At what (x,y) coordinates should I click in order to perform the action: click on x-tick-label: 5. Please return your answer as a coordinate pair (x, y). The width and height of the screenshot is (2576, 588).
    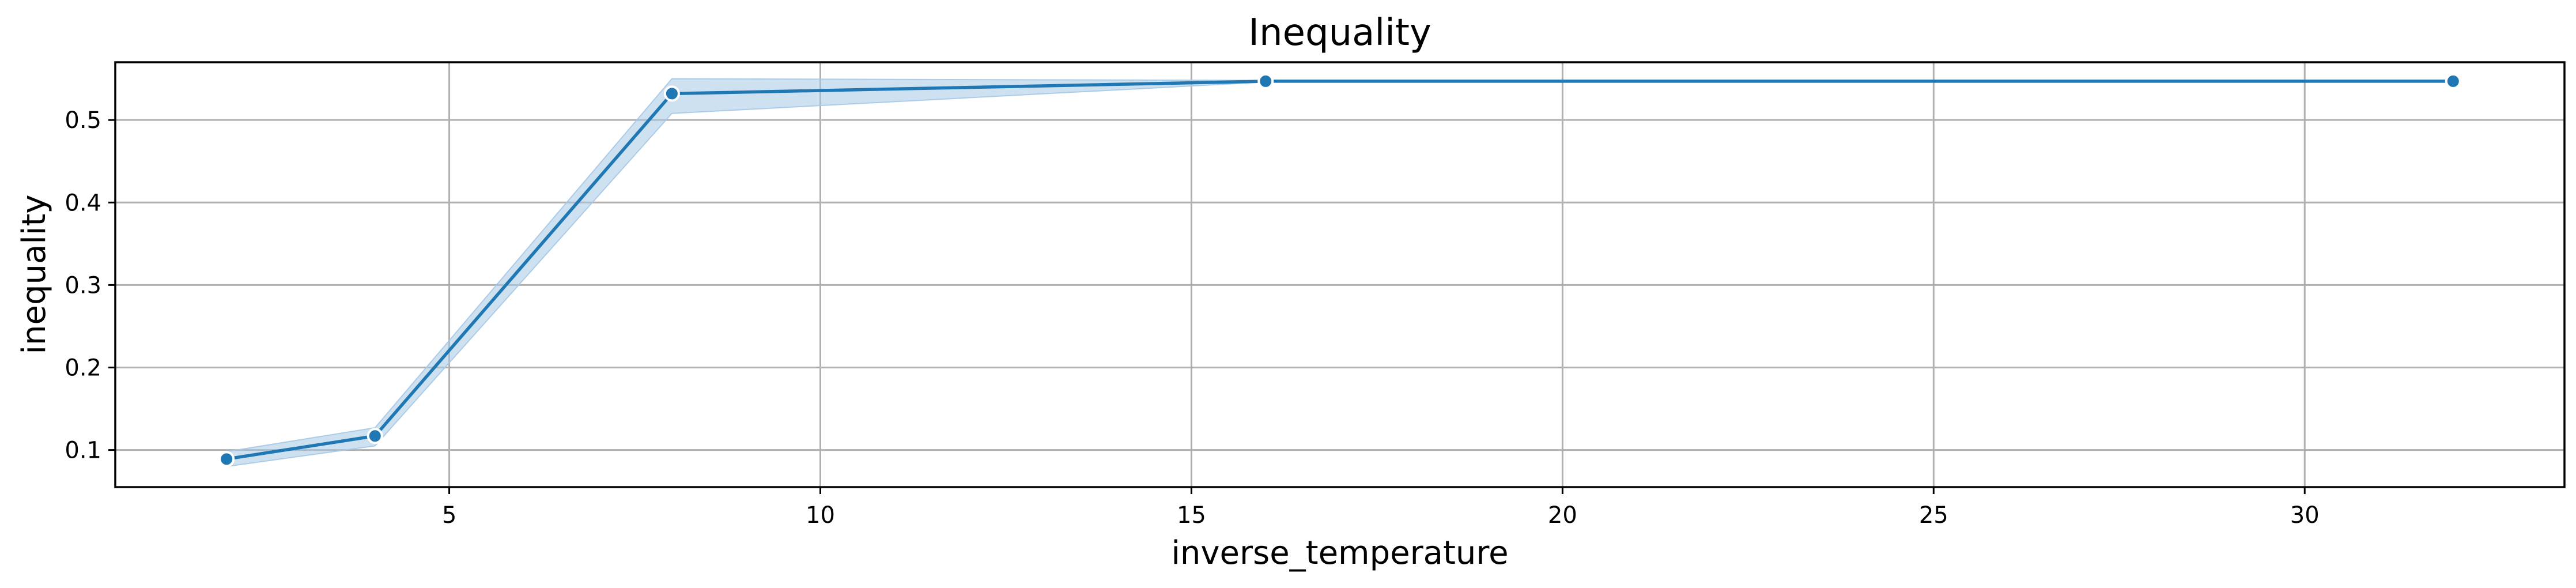
    Looking at the image, I should click on (449, 515).